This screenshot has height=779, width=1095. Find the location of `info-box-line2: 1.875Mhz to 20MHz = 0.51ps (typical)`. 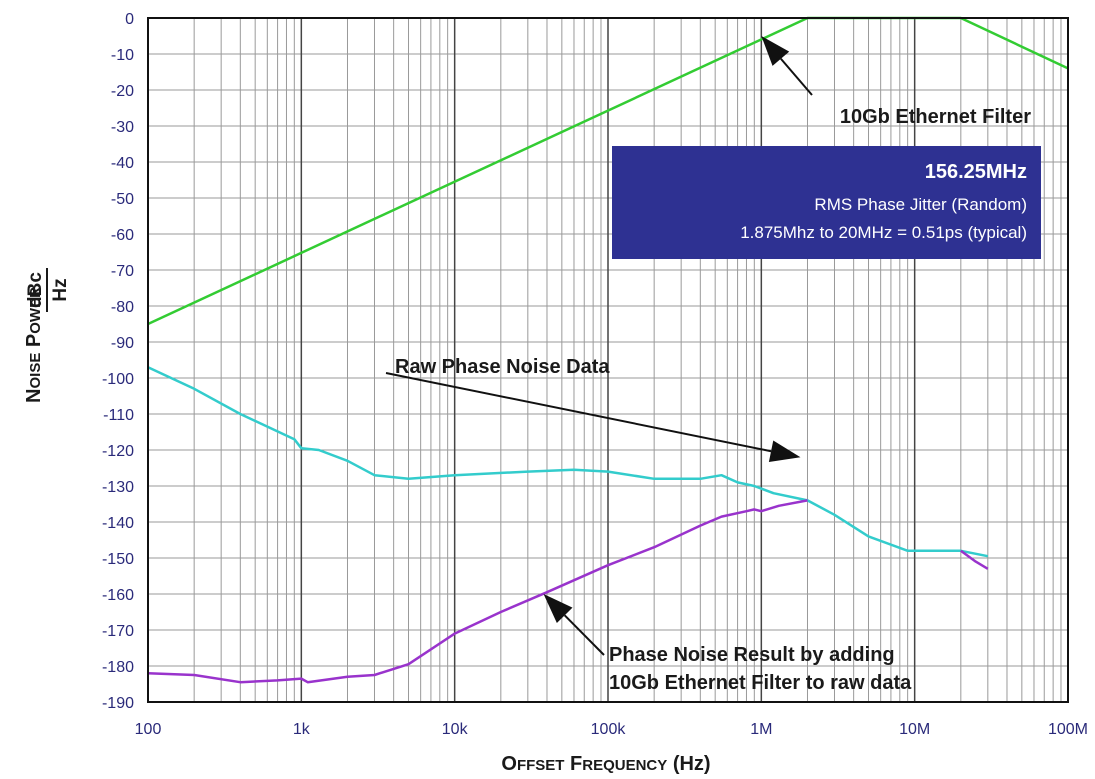

info-box-line2: 1.875Mhz to 20MHz = 0.51ps (typical) is located at coordinates (883, 232).